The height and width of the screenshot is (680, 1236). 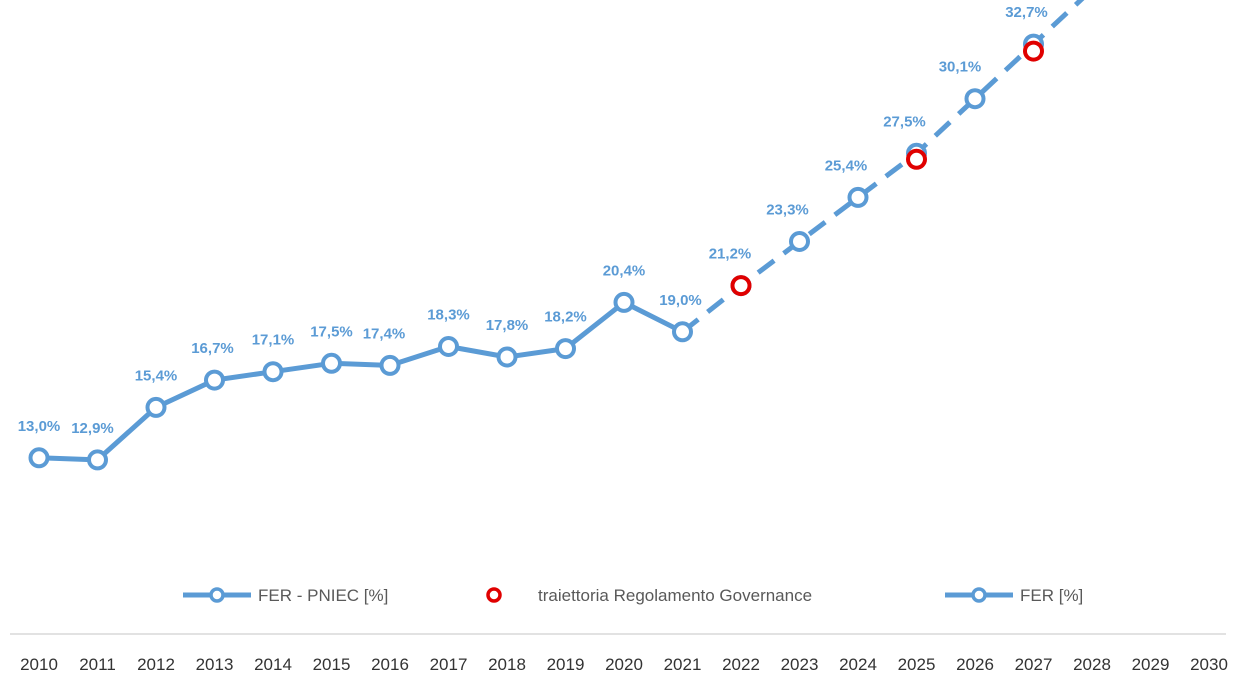 What do you see at coordinates (1026, 12) in the screenshot?
I see `data-label-2027: 32,7%` at bounding box center [1026, 12].